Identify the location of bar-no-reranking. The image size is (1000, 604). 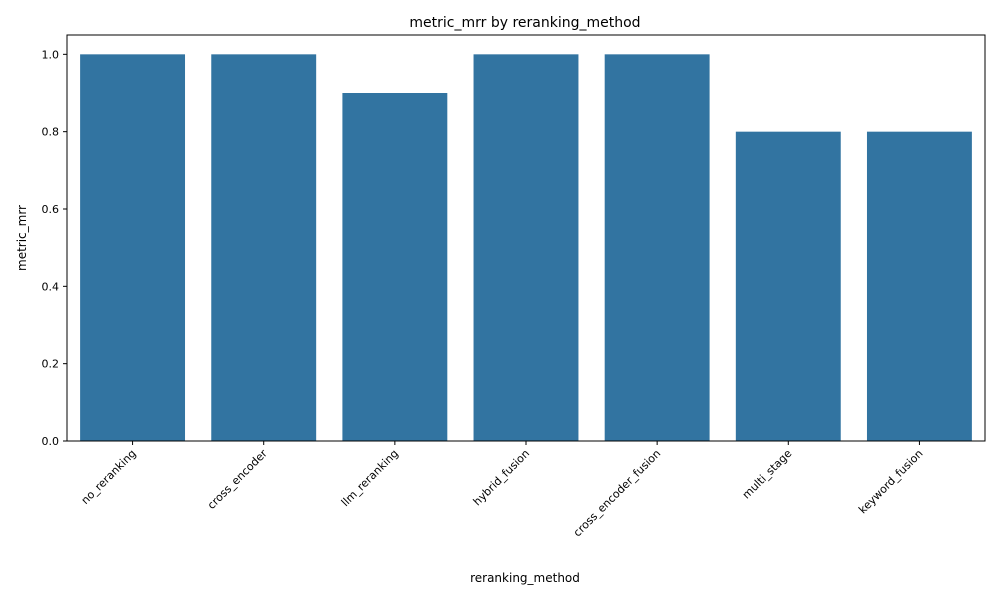
(133, 247).